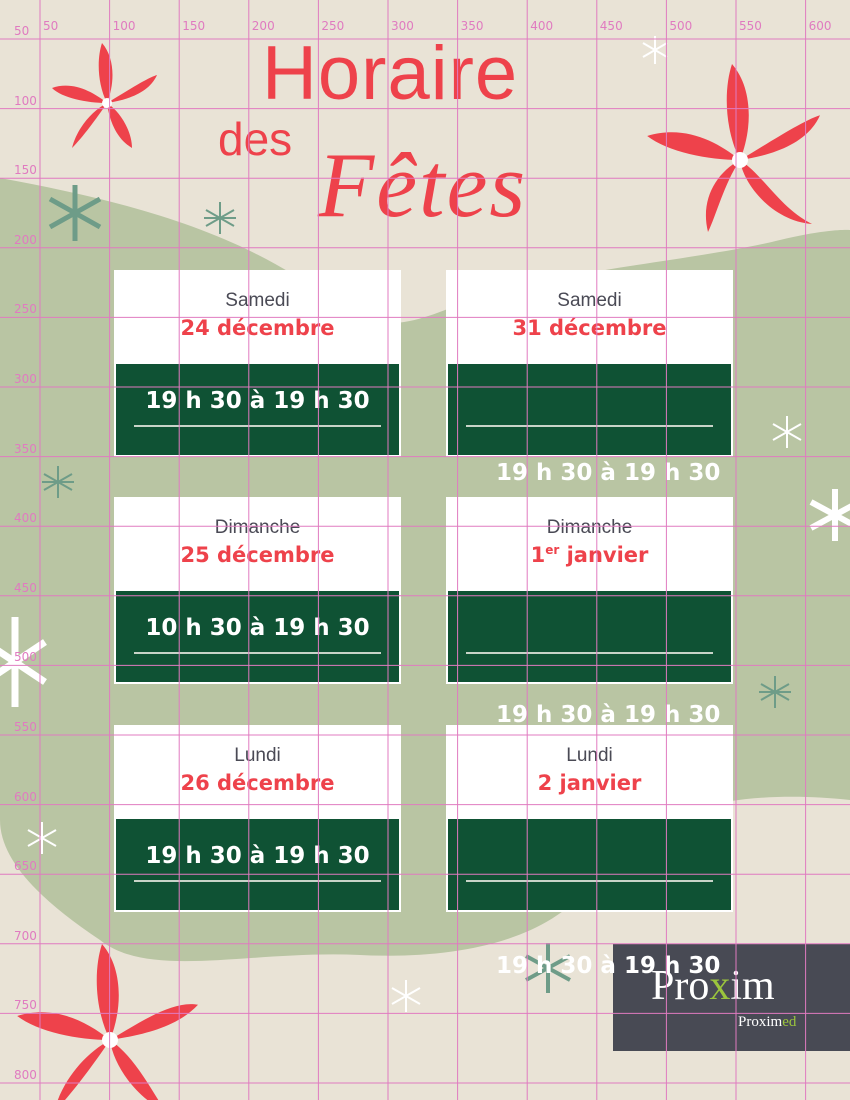 This screenshot has height=1100, width=850. Describe the element at coordinates (25, 239) in the screenshot. I see `ruler-label-y: 200` at that location.